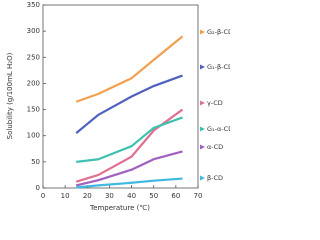 This screenshot has height=240, width=320. What do you see at coordinates (175, 196) in the screenshot?
I see `x-tick-label: 60` at bounding box center [175, 196].